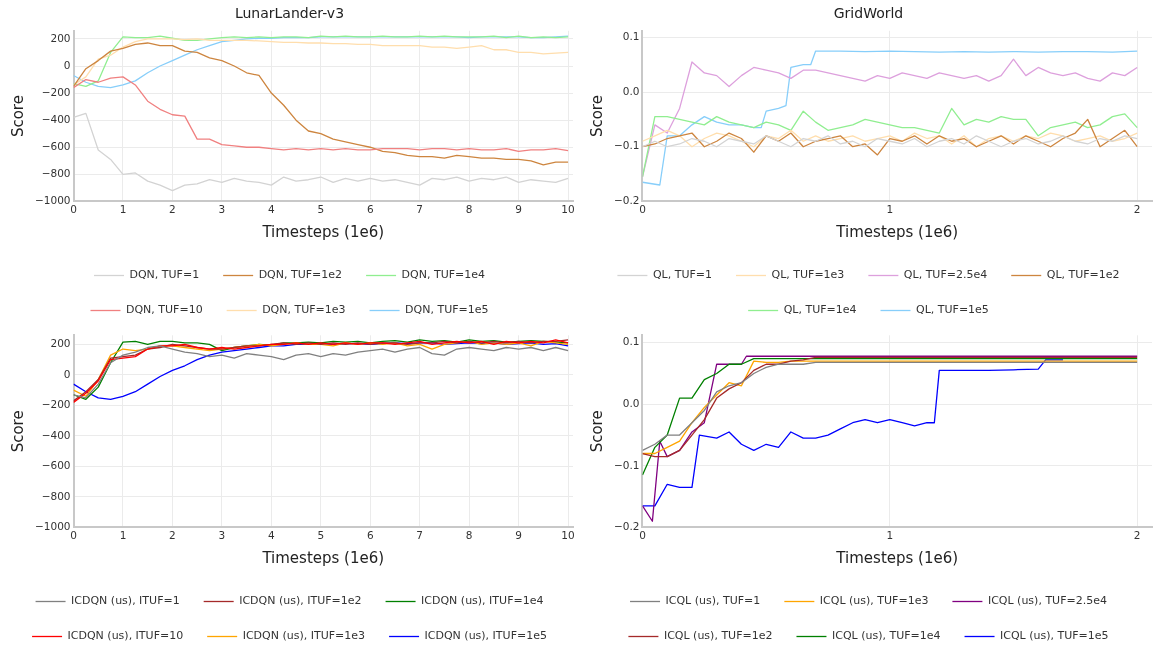 This screenshot has height=653, width=1159. Describe the element at coordinates (289, 13) in the screenshot. I see `chart-title: LunarLander-v3` at that location.